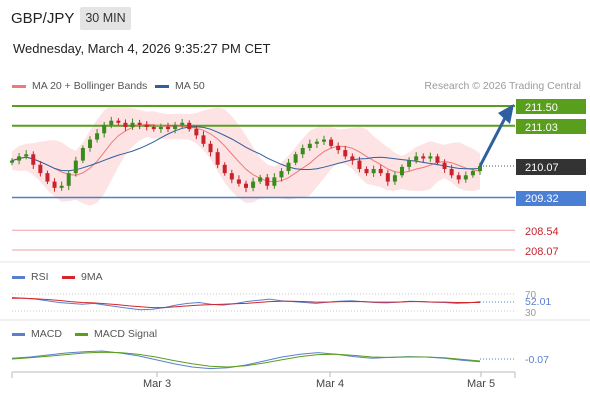 Image resolution: width=590 pixels, height=400 pixels. I want to click on rsi-panel: 70 52.01 30, so click(281, 304).